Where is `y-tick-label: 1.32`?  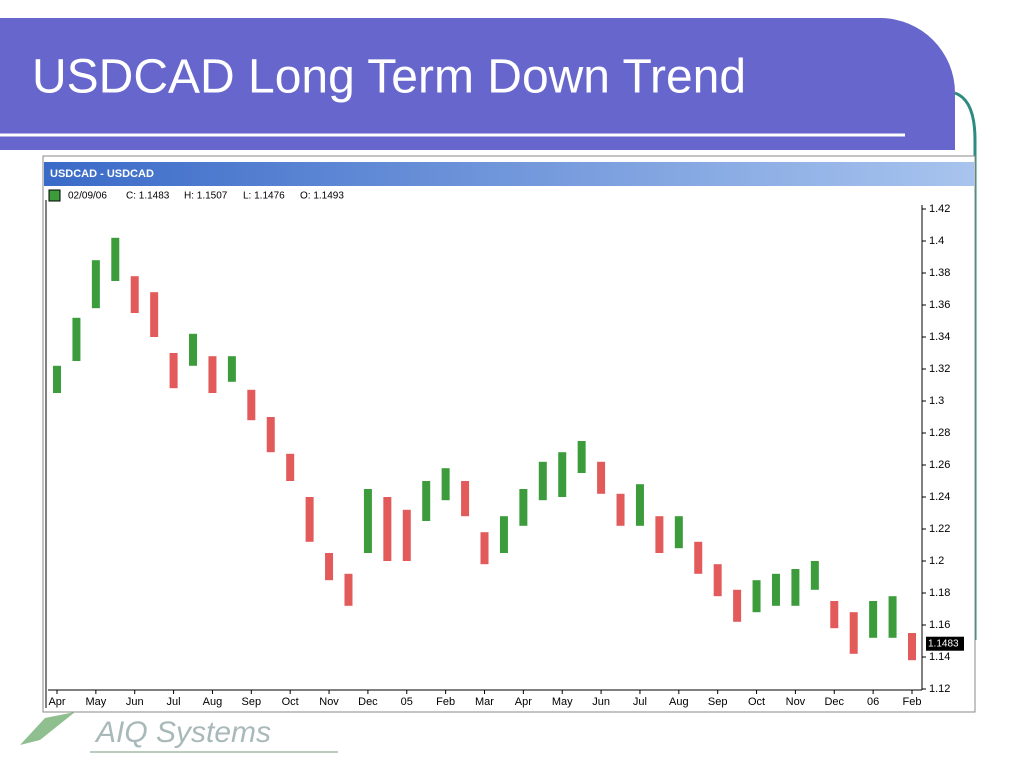
y-tick-label: 1.32 is located at coordinates (939, 369).